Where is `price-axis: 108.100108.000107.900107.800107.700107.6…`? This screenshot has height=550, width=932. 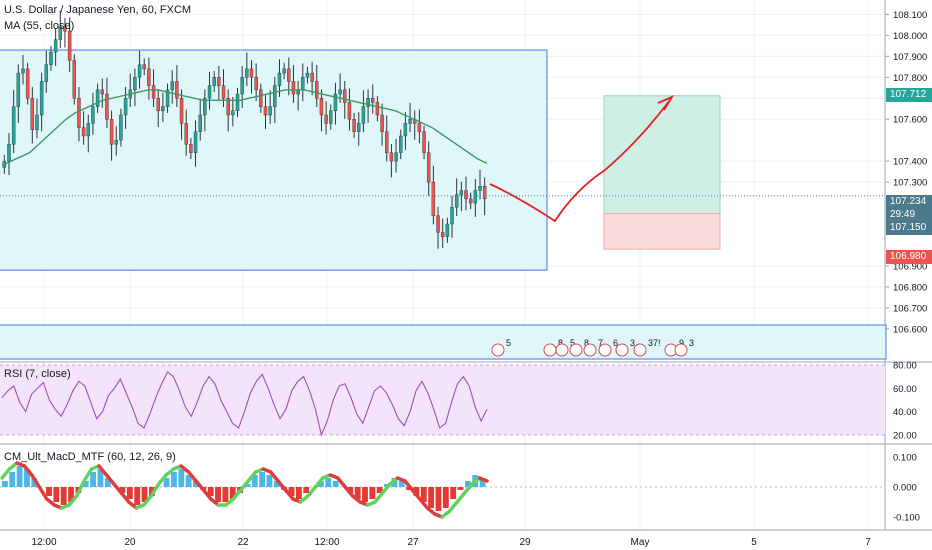
price-axis: 108.100108.000107.900107.800107.700107.6… is located at coordinates (906, 267).